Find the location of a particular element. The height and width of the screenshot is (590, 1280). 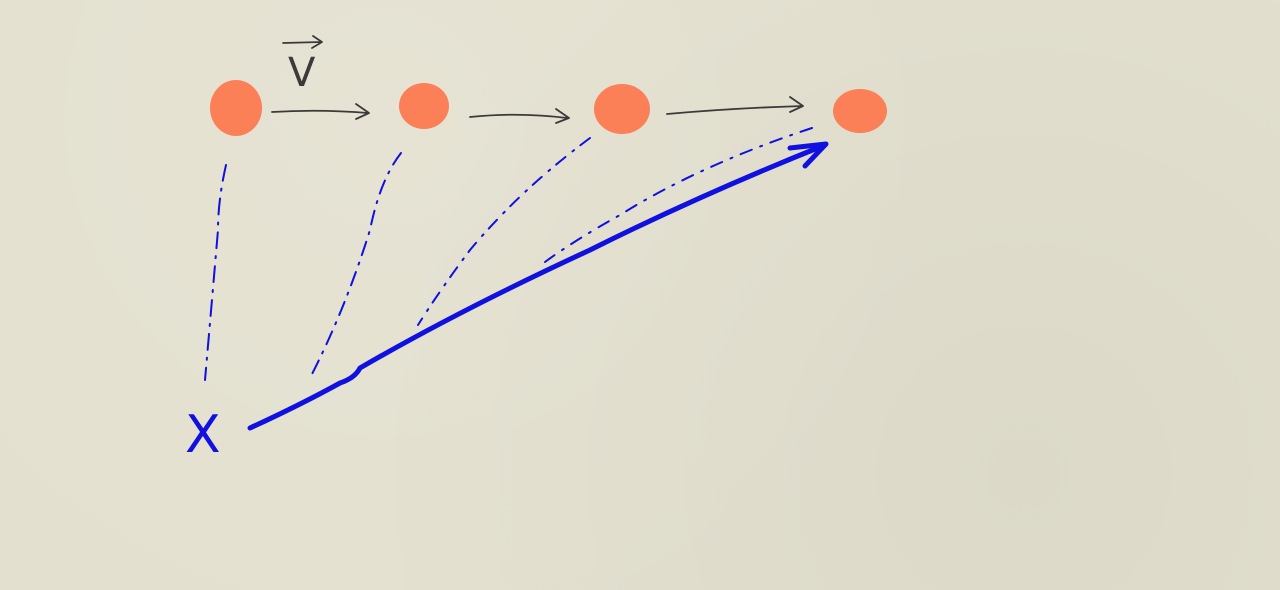

step-arrows-group is located at coordinates (537, 110).